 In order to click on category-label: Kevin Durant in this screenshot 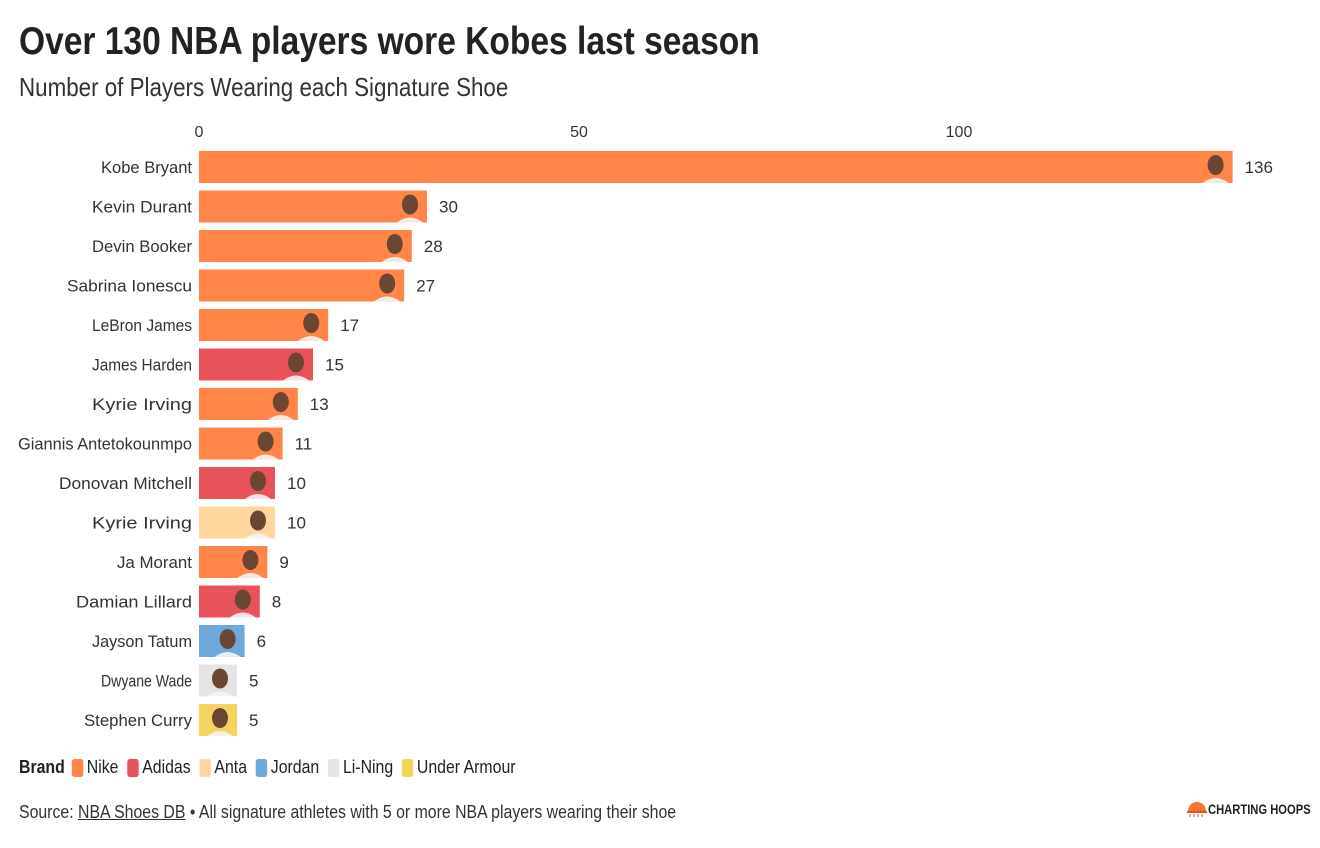, I will do `click(142, 207)`.